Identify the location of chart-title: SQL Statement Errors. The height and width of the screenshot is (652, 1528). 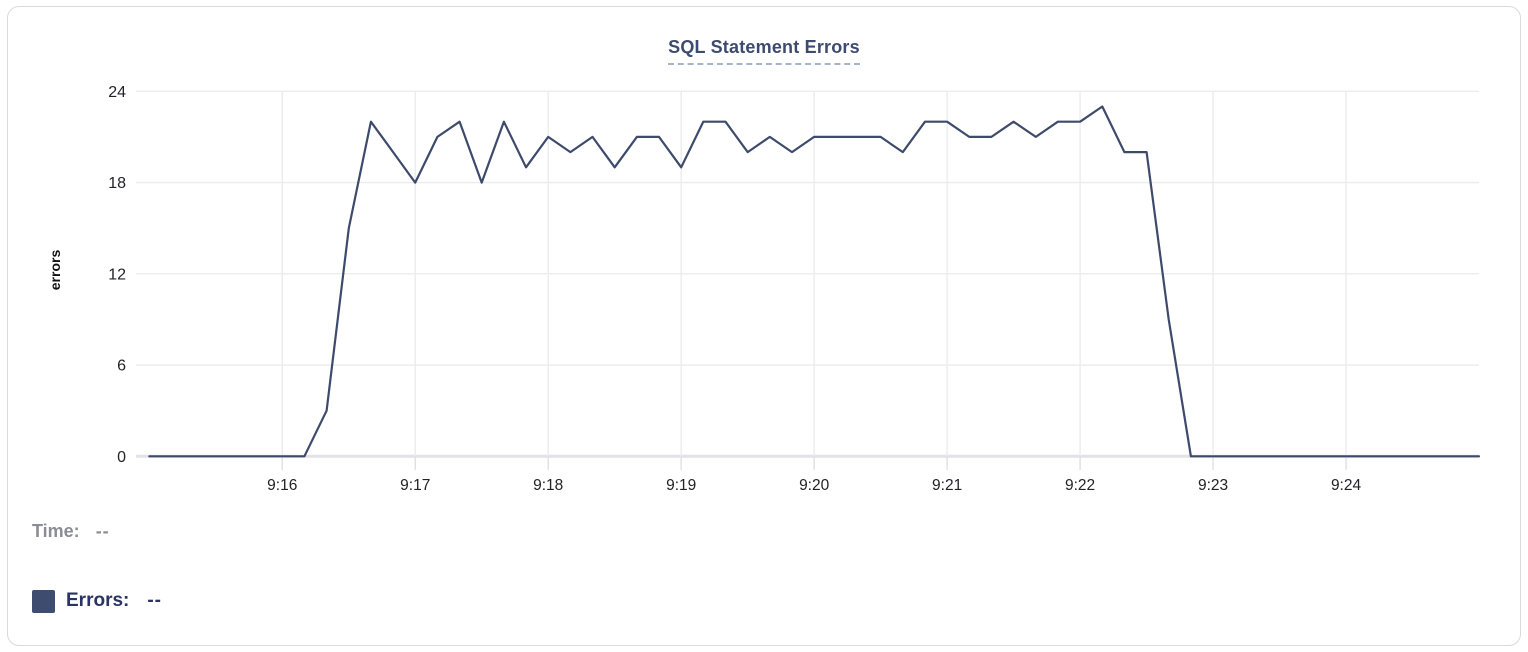
(764, 51).